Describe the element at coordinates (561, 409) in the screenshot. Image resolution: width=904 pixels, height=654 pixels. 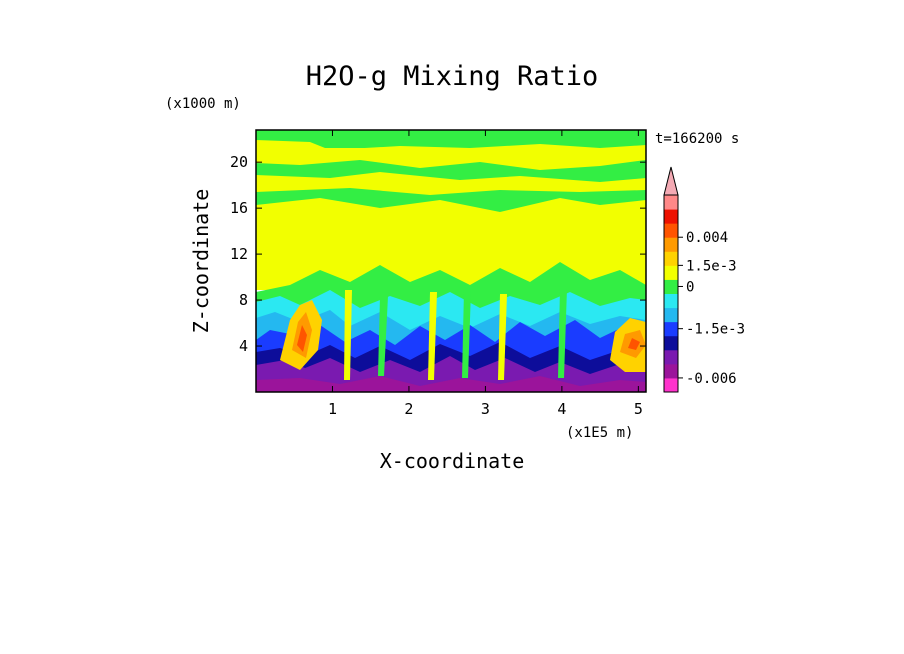
I see `x-tick-label: 4` at that location.